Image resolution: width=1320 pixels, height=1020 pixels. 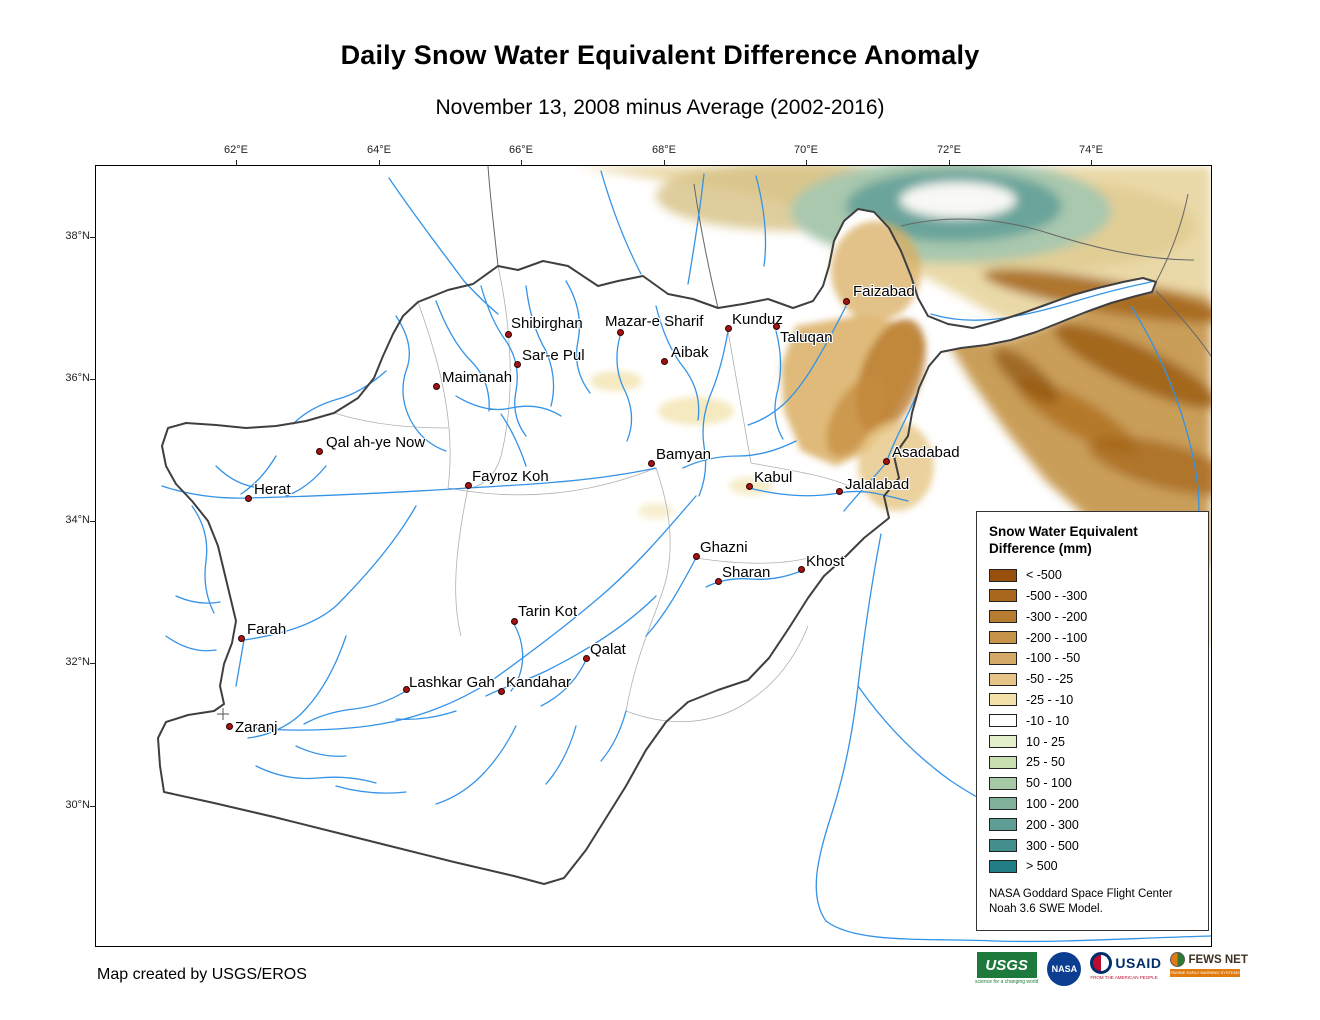 I want to click on city-label-sar-e-pul: Sar-e Pul, so click(x=553, y=355).